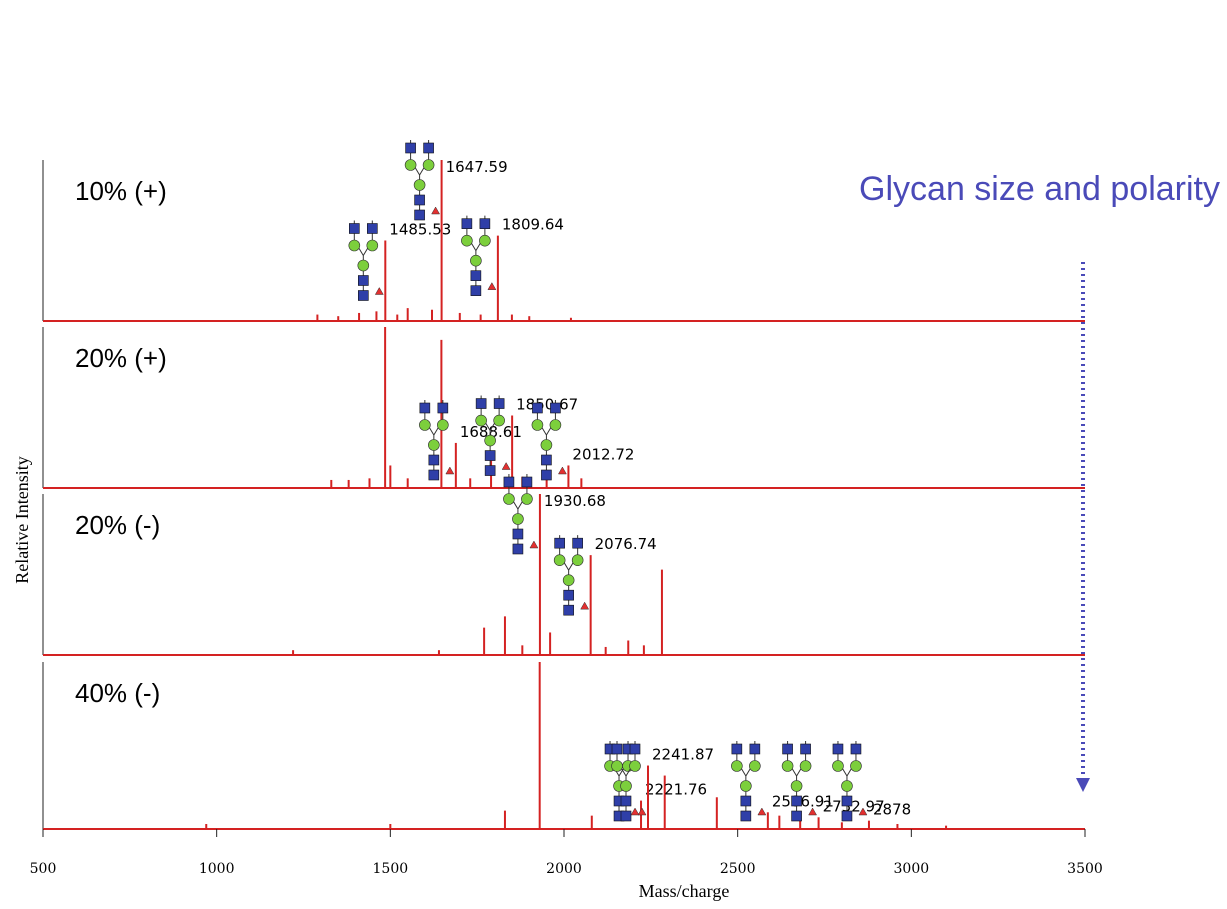  I want to click on x-tick-label: 1500, so click(391, 869).